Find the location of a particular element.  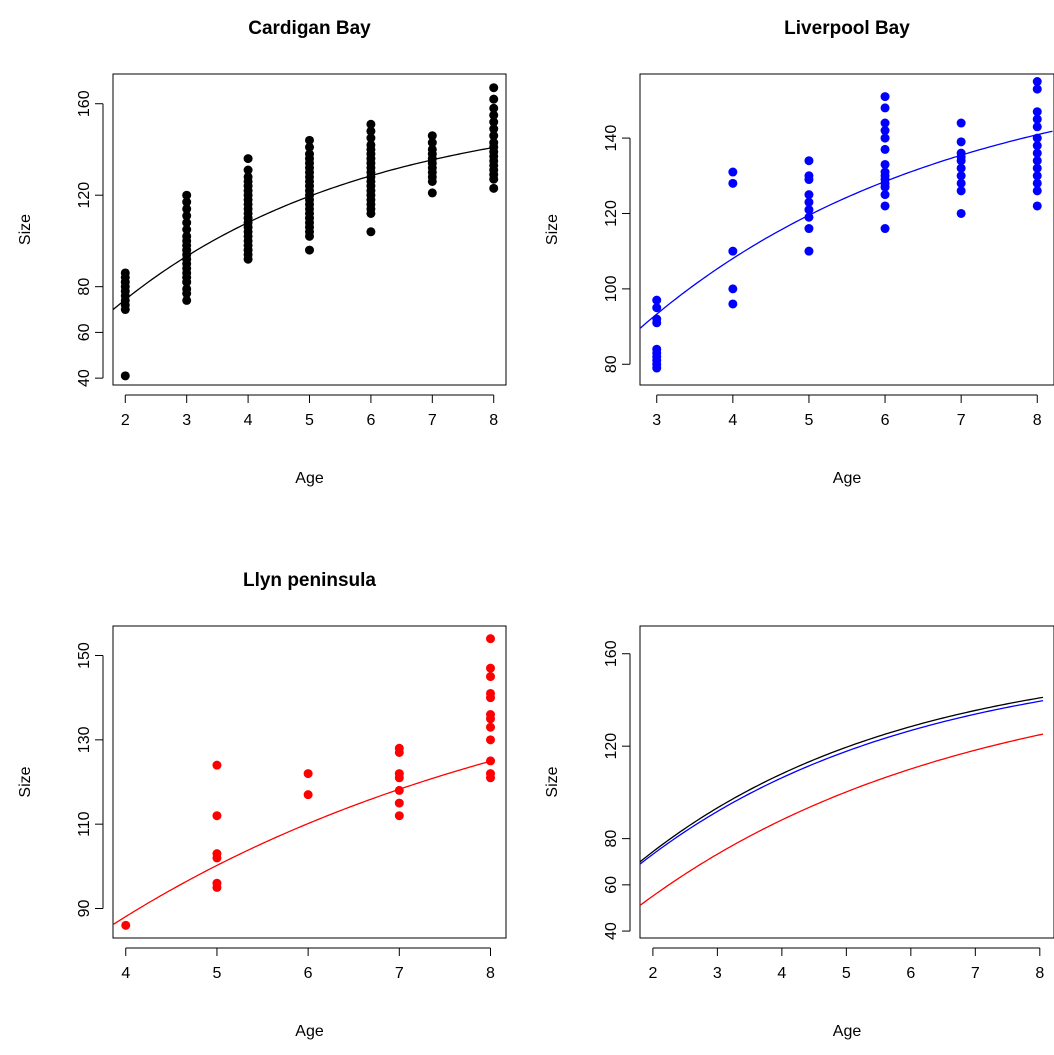

chart-title: Llyn peninsula is located at coordinates (309, 580).